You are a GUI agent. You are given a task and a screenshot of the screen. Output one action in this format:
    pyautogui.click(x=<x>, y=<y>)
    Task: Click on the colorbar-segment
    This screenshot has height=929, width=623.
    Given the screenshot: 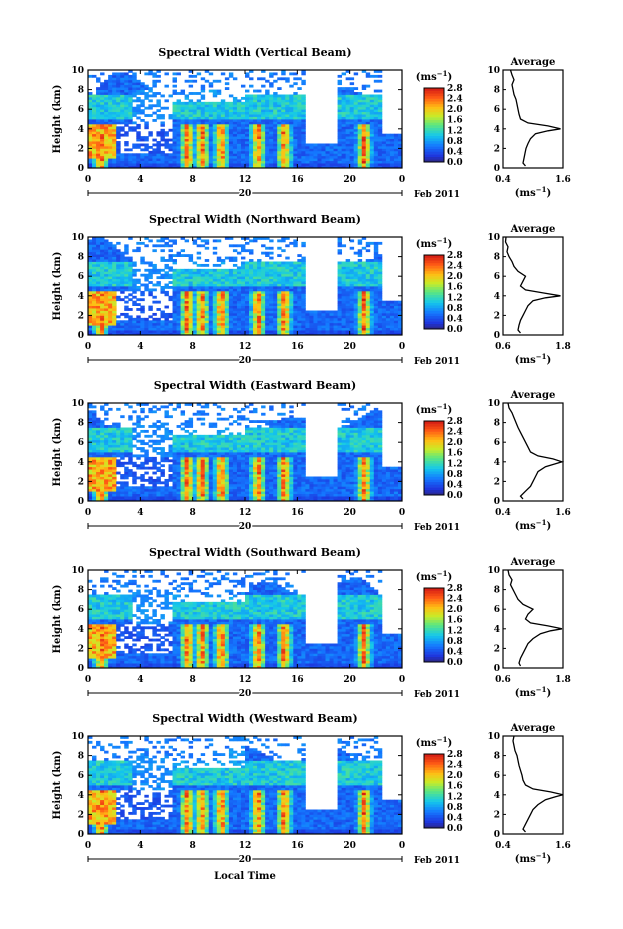 What is the action you would take?
    pyautogui.click(x=434, y=95)
    